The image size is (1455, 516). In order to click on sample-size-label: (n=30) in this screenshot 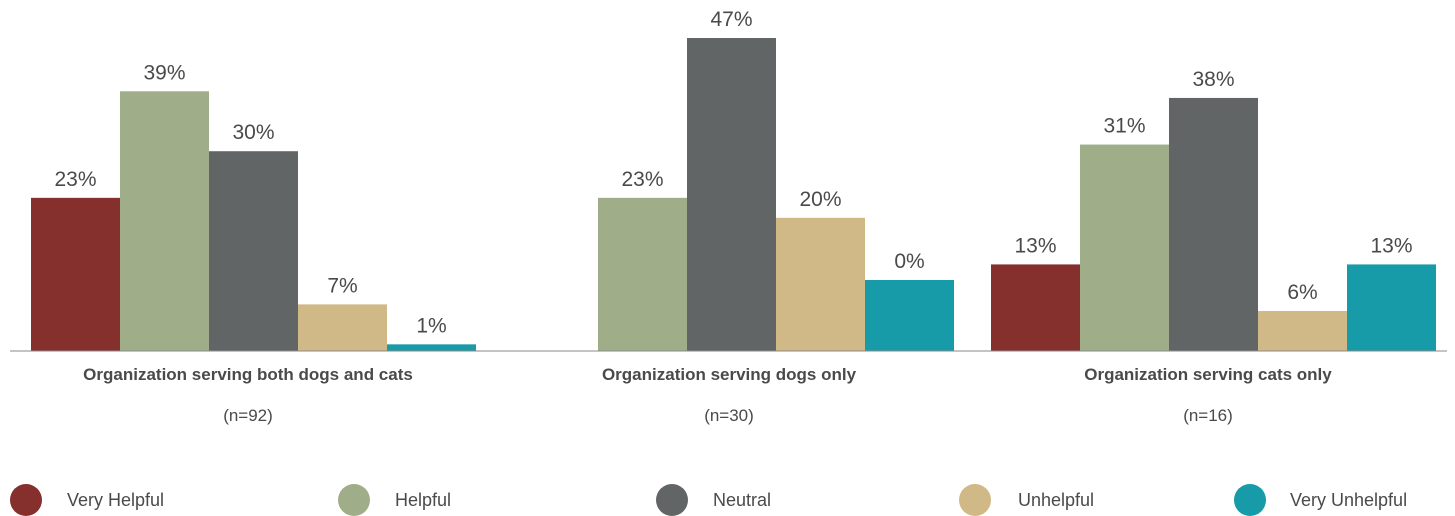, I will do `click(729, 415)`.